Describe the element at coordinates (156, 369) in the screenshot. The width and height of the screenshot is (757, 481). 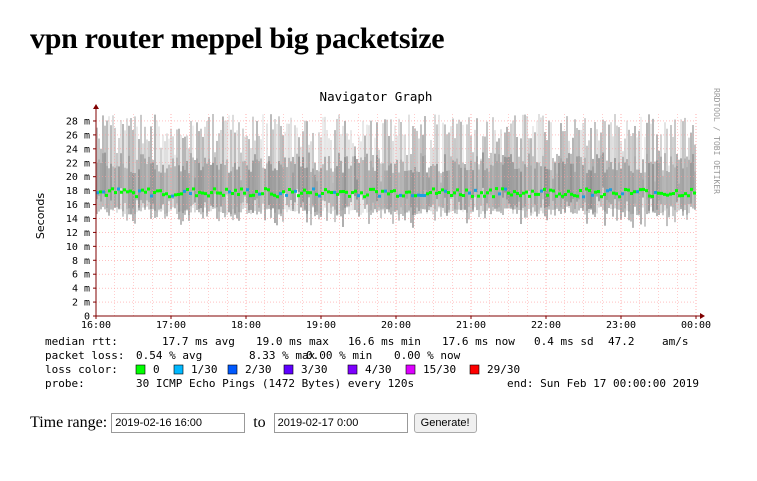
I see `loss-color-label: 0` at that location.